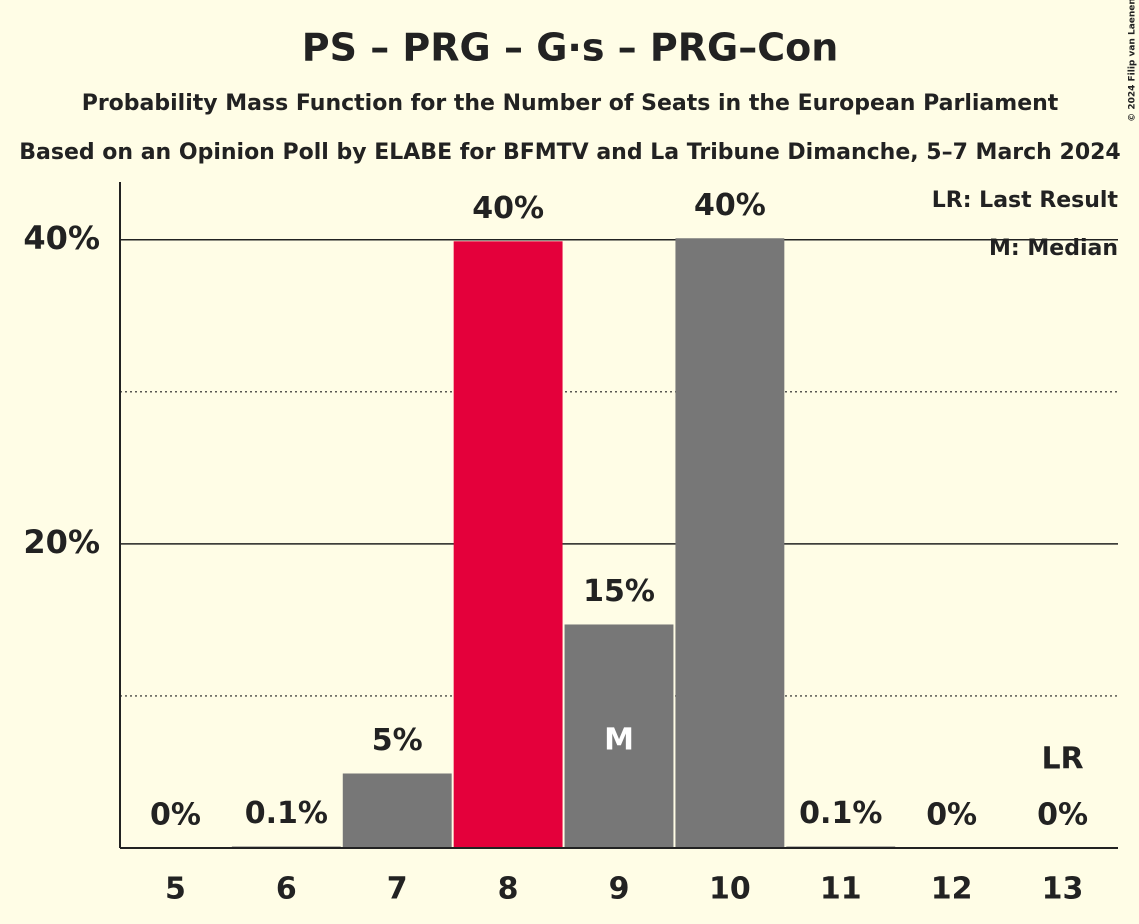 This screenshot has width=1139, height=924. Describe the element at coordinates (1053, 248) in the screenshot. I see `legend-entry: M: Median` at that location.